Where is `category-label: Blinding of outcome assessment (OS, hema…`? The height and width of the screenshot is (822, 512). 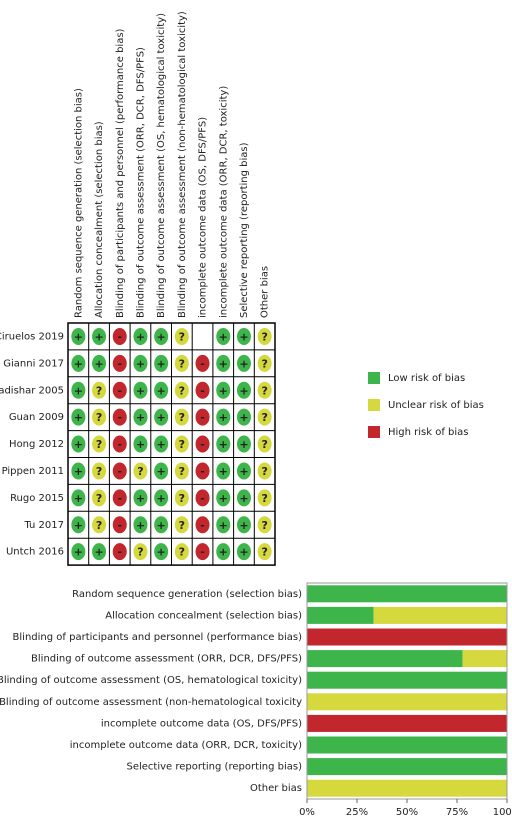
category-label: Blinding of outcome assessment (OS, hema… is located at coordinates (151, 680).